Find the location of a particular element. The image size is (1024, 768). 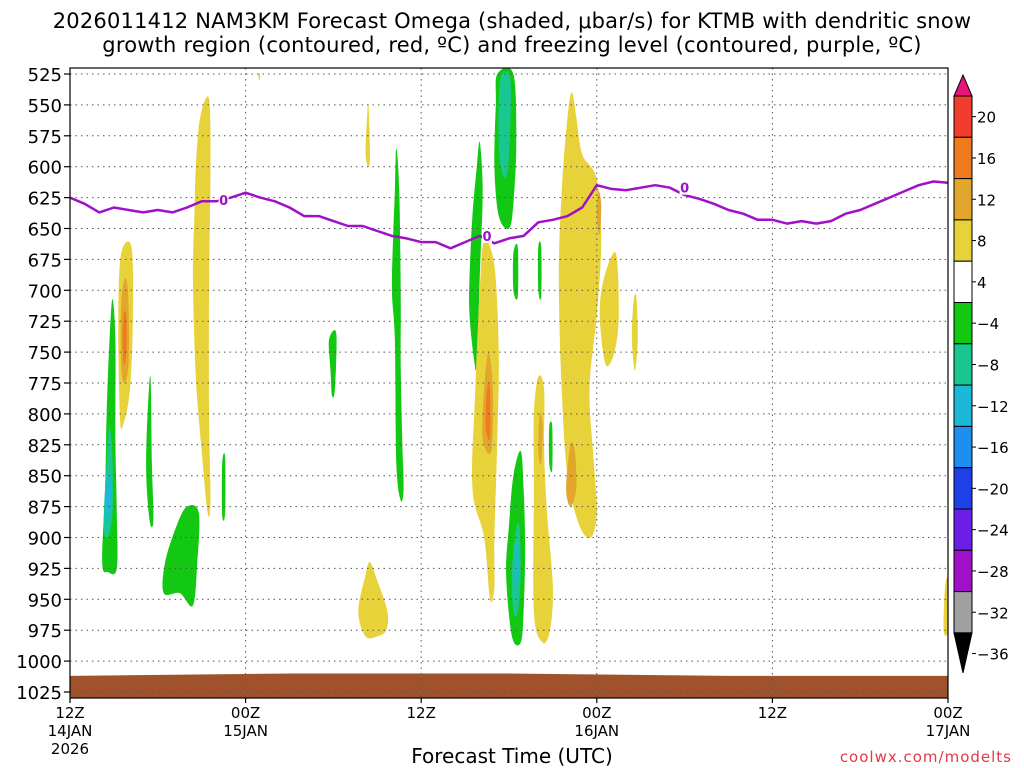

x-tick-date: 15JAN is located at coordinates (245, 731).